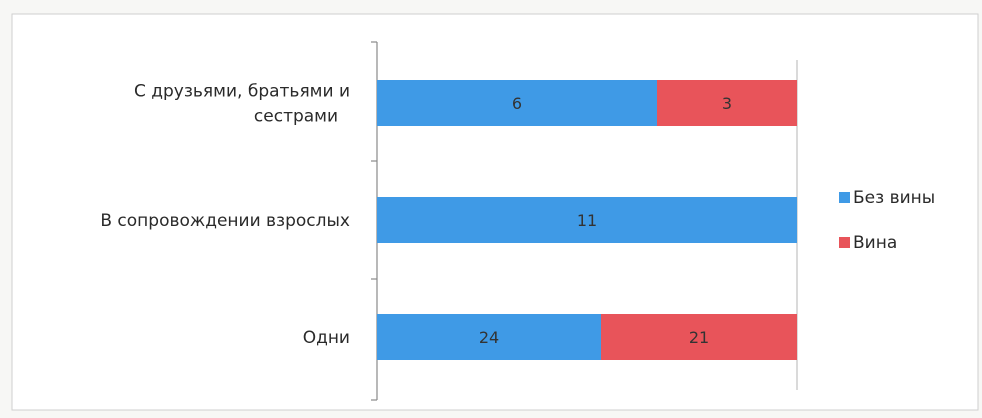  What do you see at coordinates (326, 338) in the screenshot?
I see `category-label: Одни` at bounding box center [326, 338].